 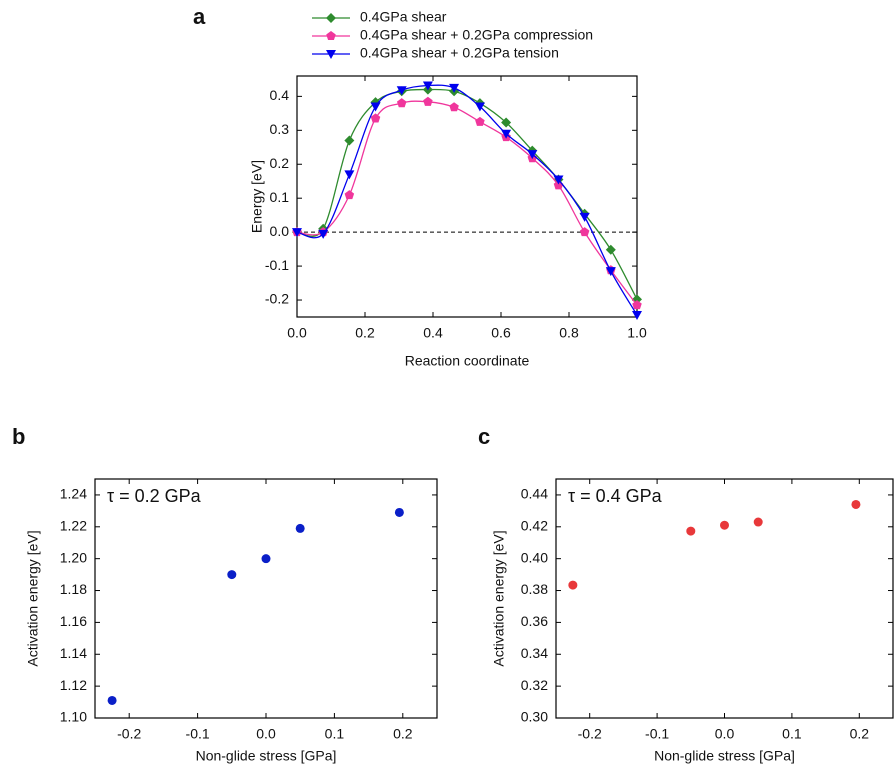 I want to click on annotation: τ = 0.4 GPa, so click(x=615, y=496).